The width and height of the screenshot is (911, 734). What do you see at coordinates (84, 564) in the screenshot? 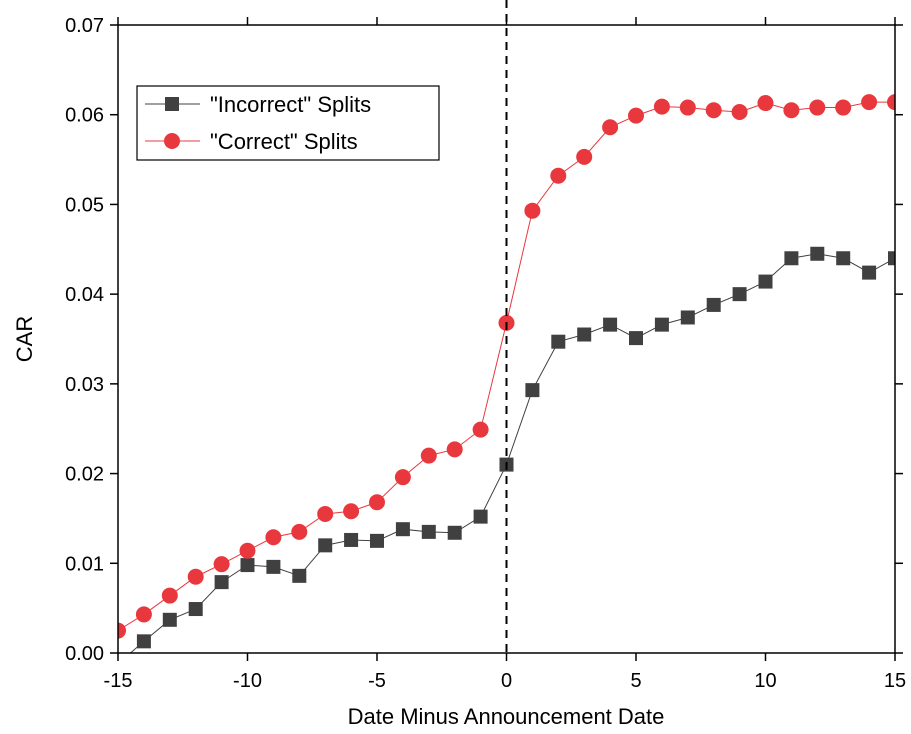
I see `y-tick-label: 0.01` at bounding box center [84, 564].